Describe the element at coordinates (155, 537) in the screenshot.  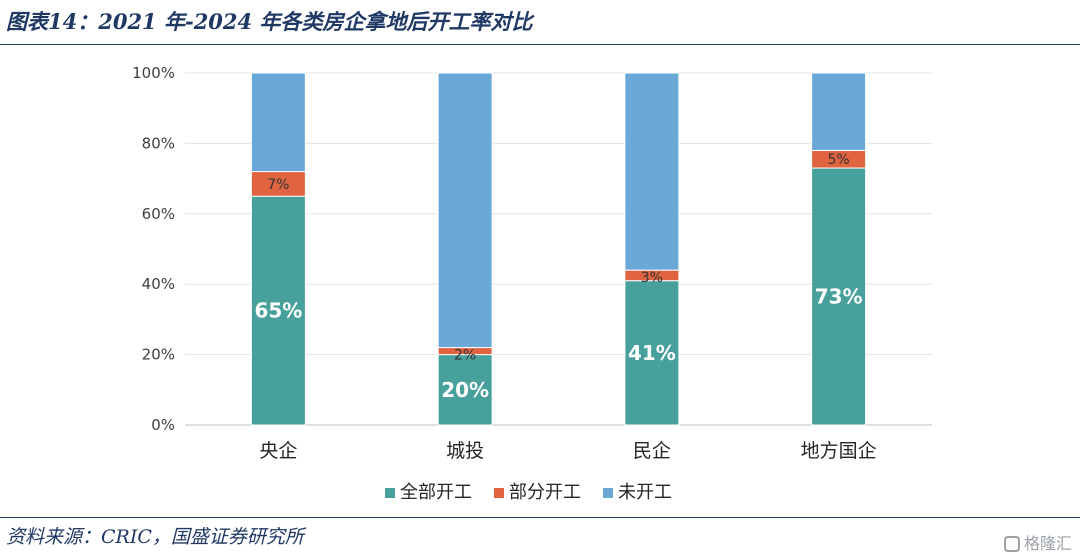
I see `source-note: 资料来源：CRIC，国盛证券研究所` at that location.